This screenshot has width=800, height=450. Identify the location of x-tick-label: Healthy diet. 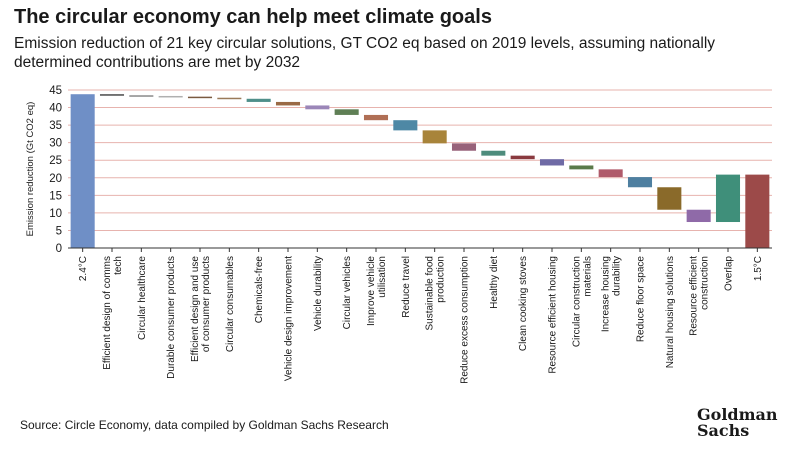
(494, 282).